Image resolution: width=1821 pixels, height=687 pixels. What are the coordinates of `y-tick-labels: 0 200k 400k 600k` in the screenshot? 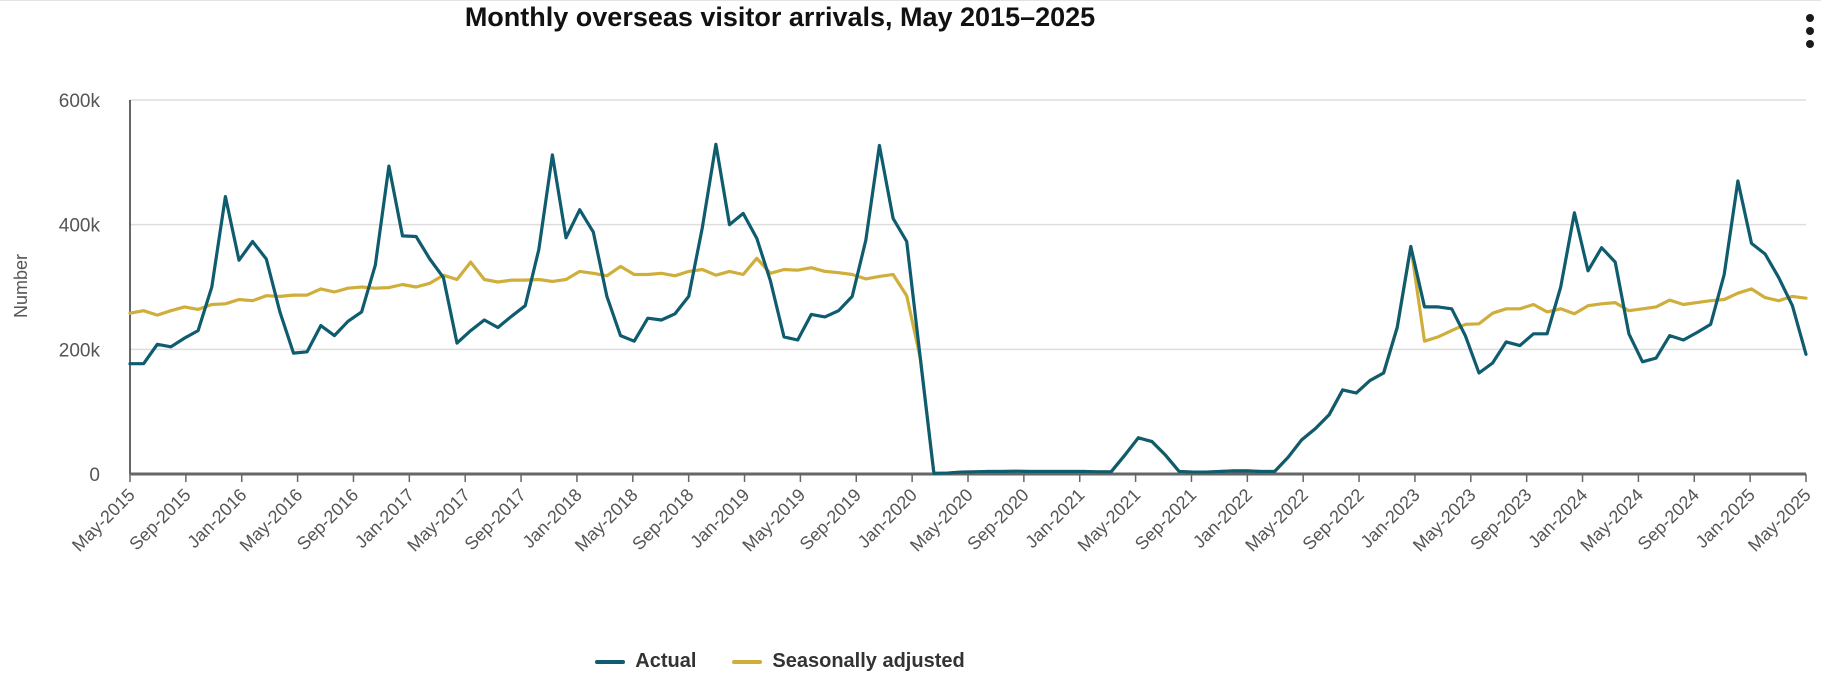 It's located at (80, 288).